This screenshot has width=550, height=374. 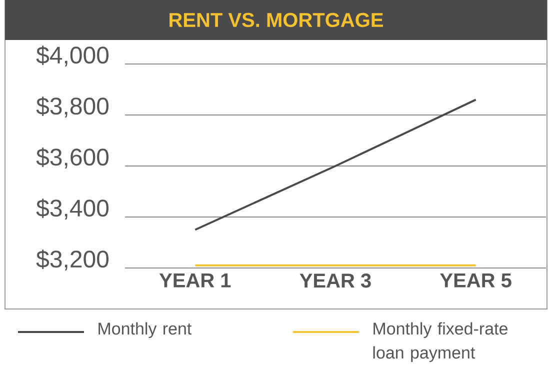 What do you see at coordinates (72, 260) in the screenshot?
I see `y-tick-label: $3,200` at bounding box center [72, 260].